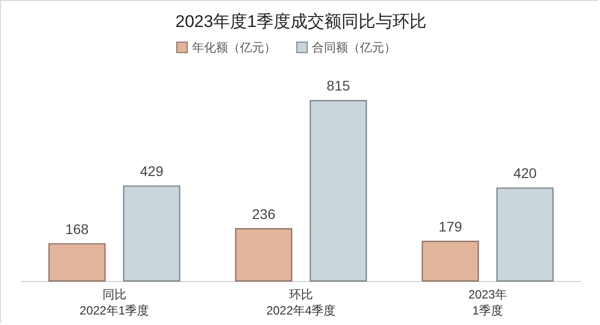 The image size is (600, 325). I want to click on data-label: 236, so click(264, 214).